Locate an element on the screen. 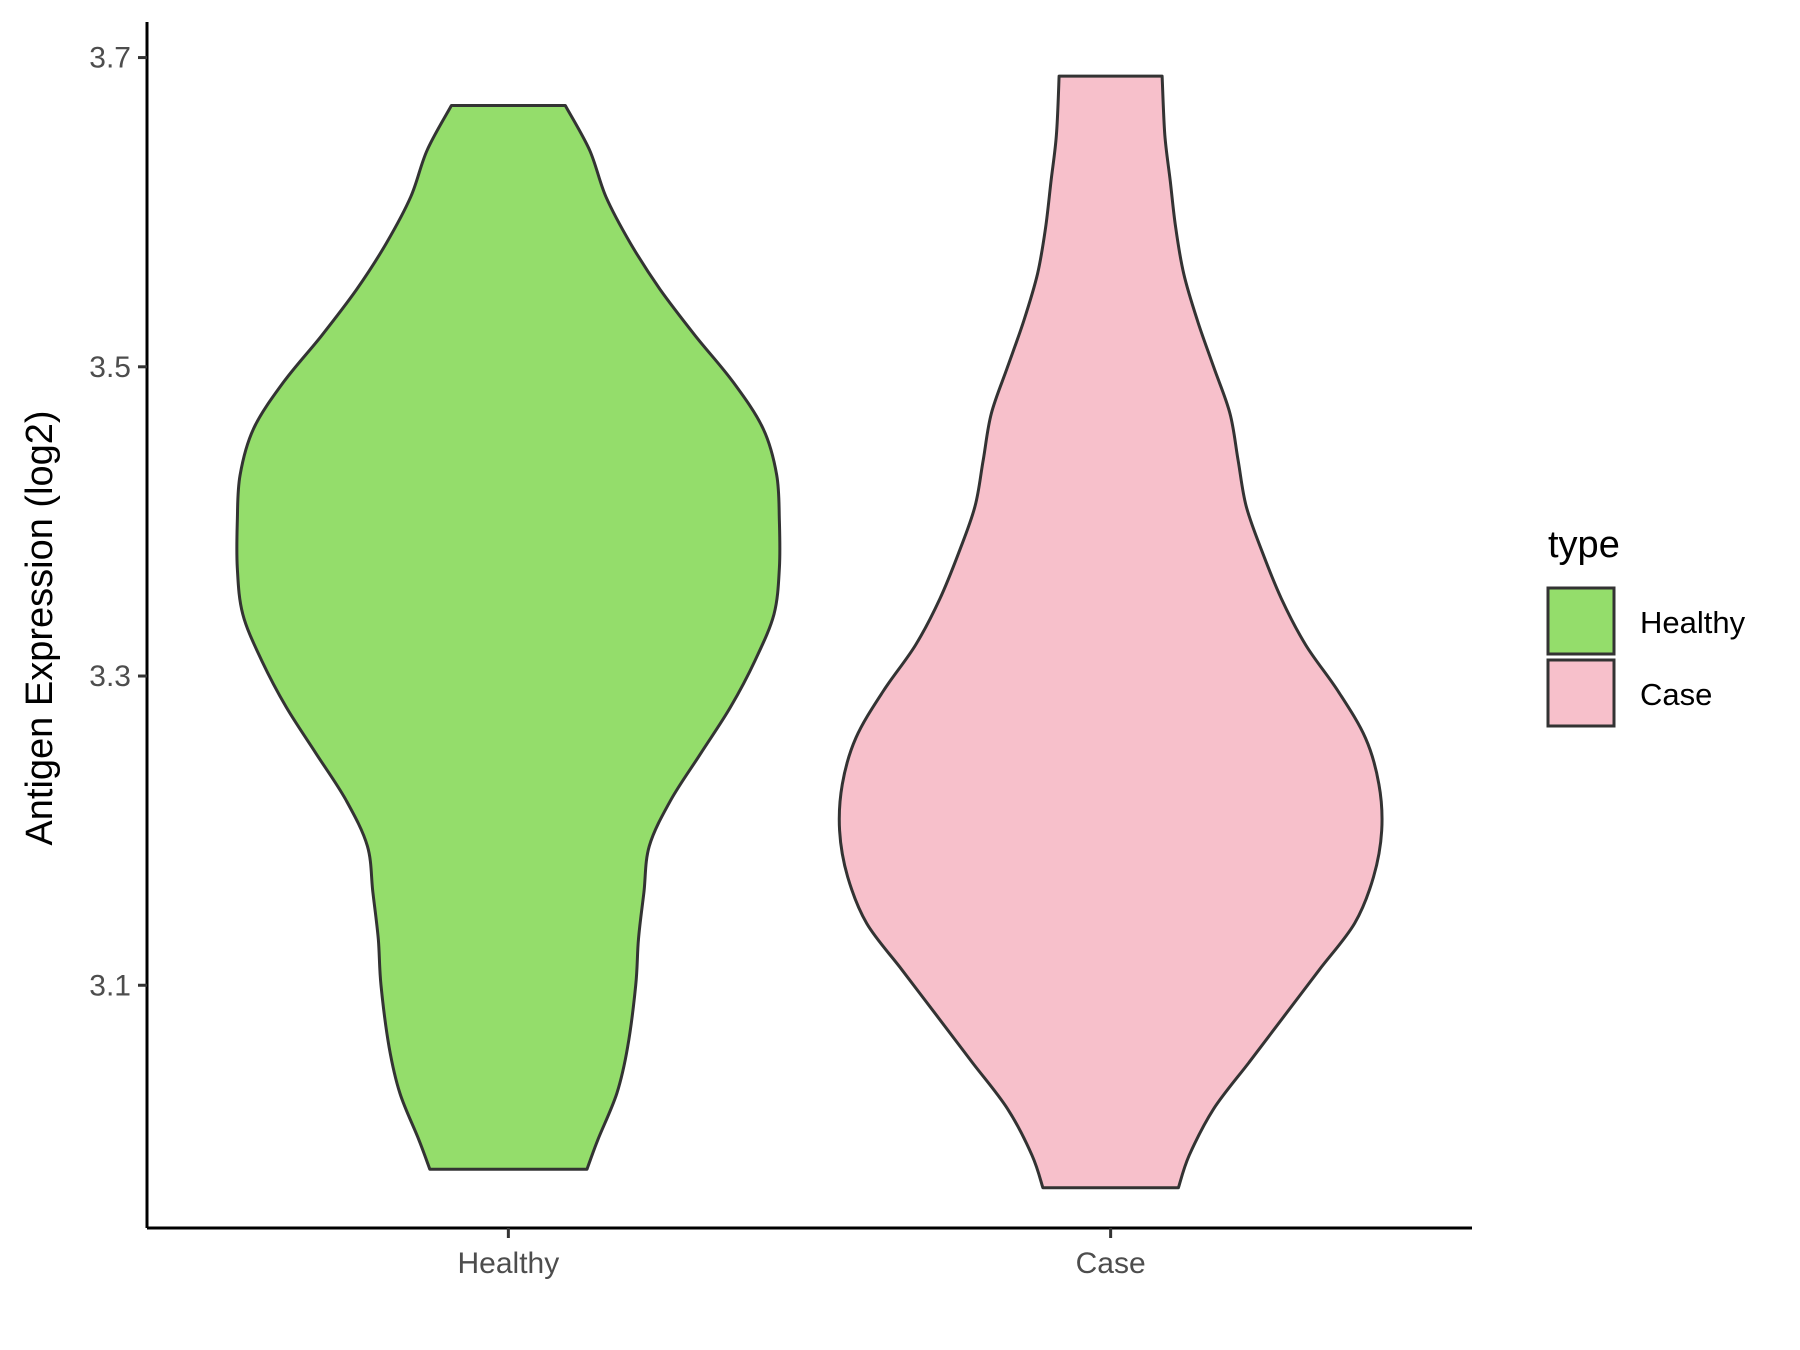  legend-key-case is located at coordinates (1581, 693).